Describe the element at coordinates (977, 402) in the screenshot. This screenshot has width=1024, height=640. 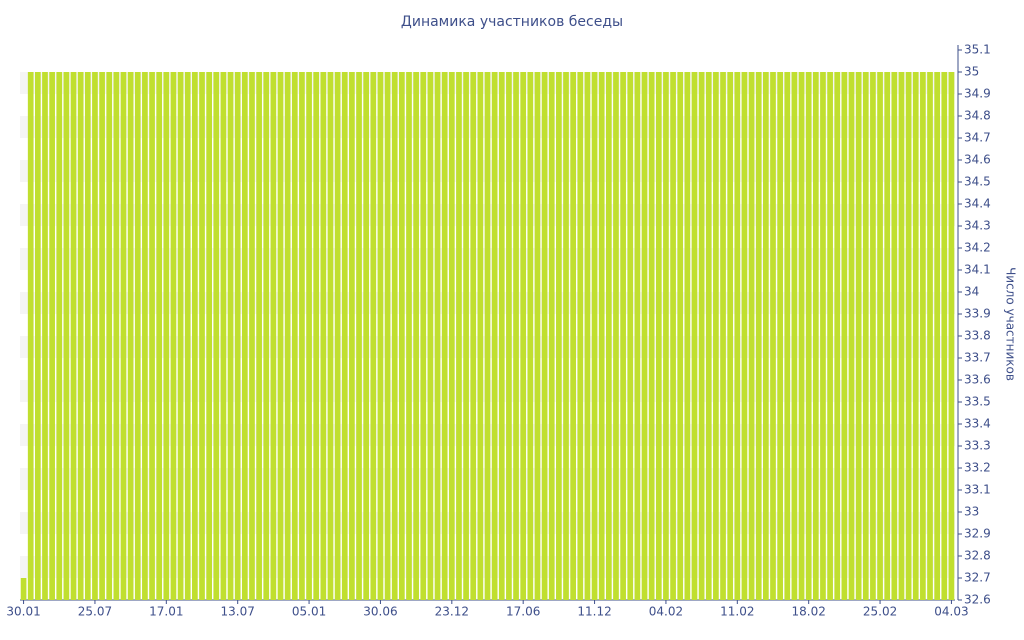
I see `y-tick-label: 33.5` at that location.